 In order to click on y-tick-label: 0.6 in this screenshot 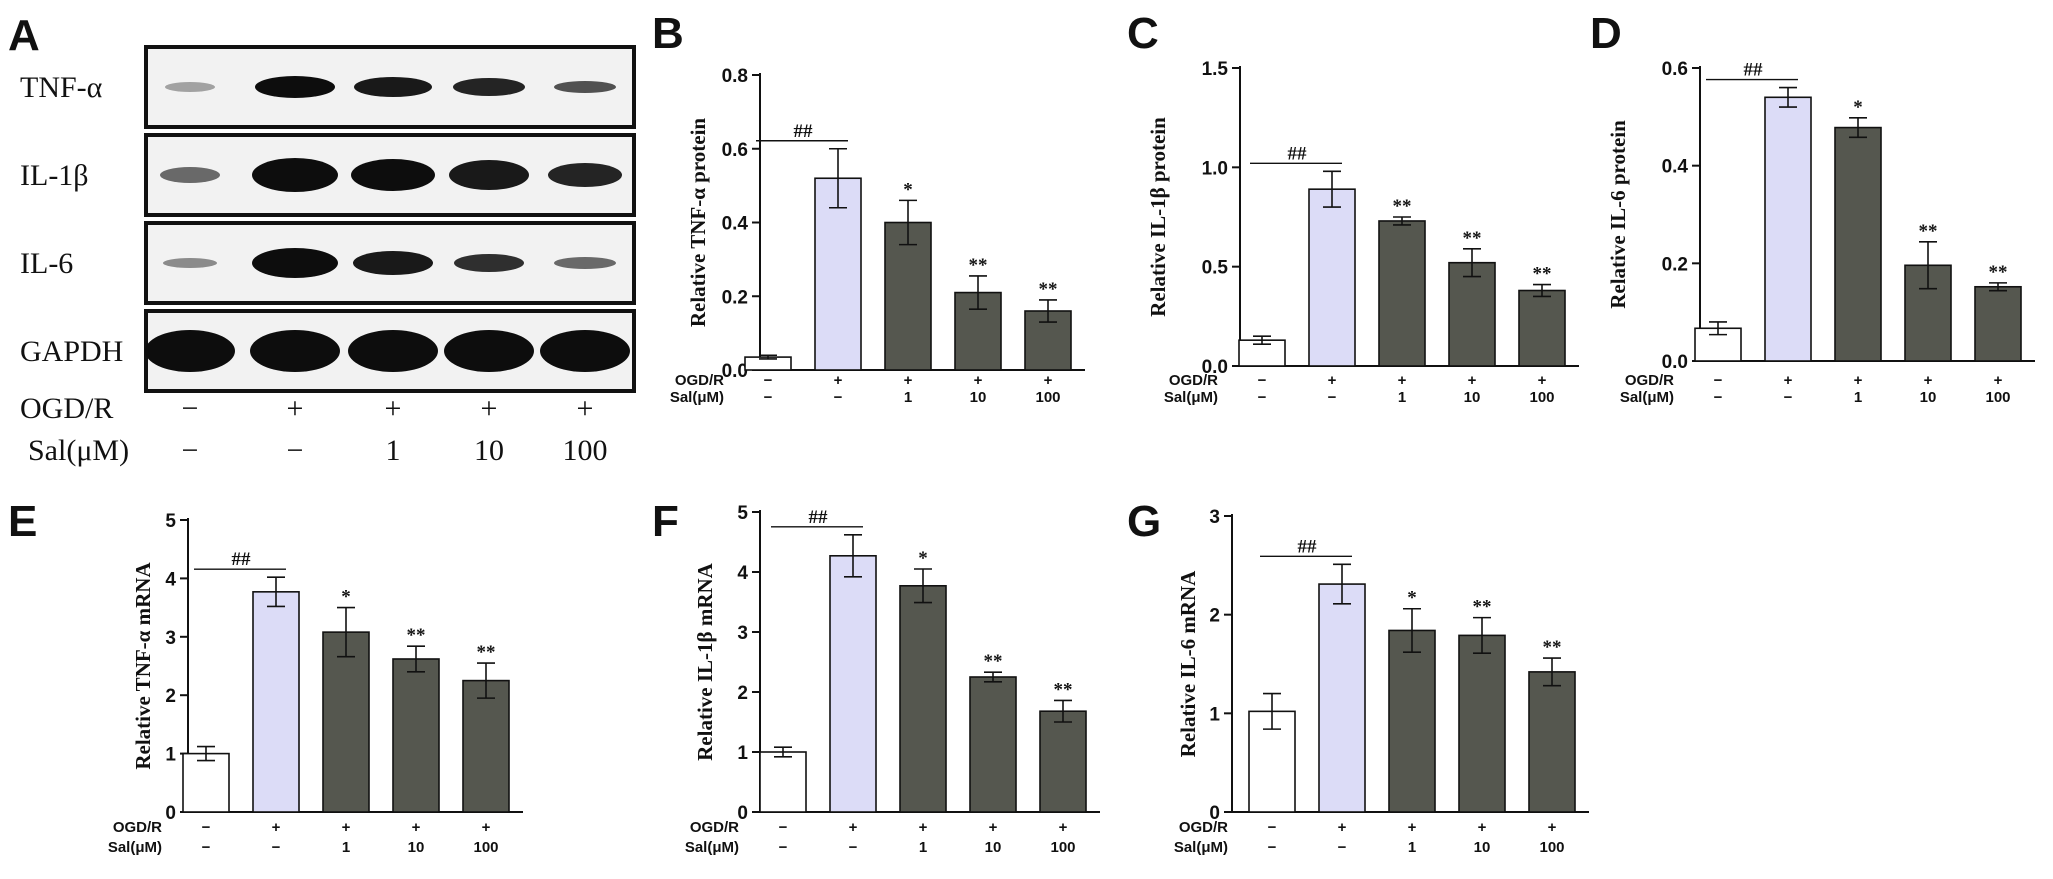, I will do `click(1675, 69)`.